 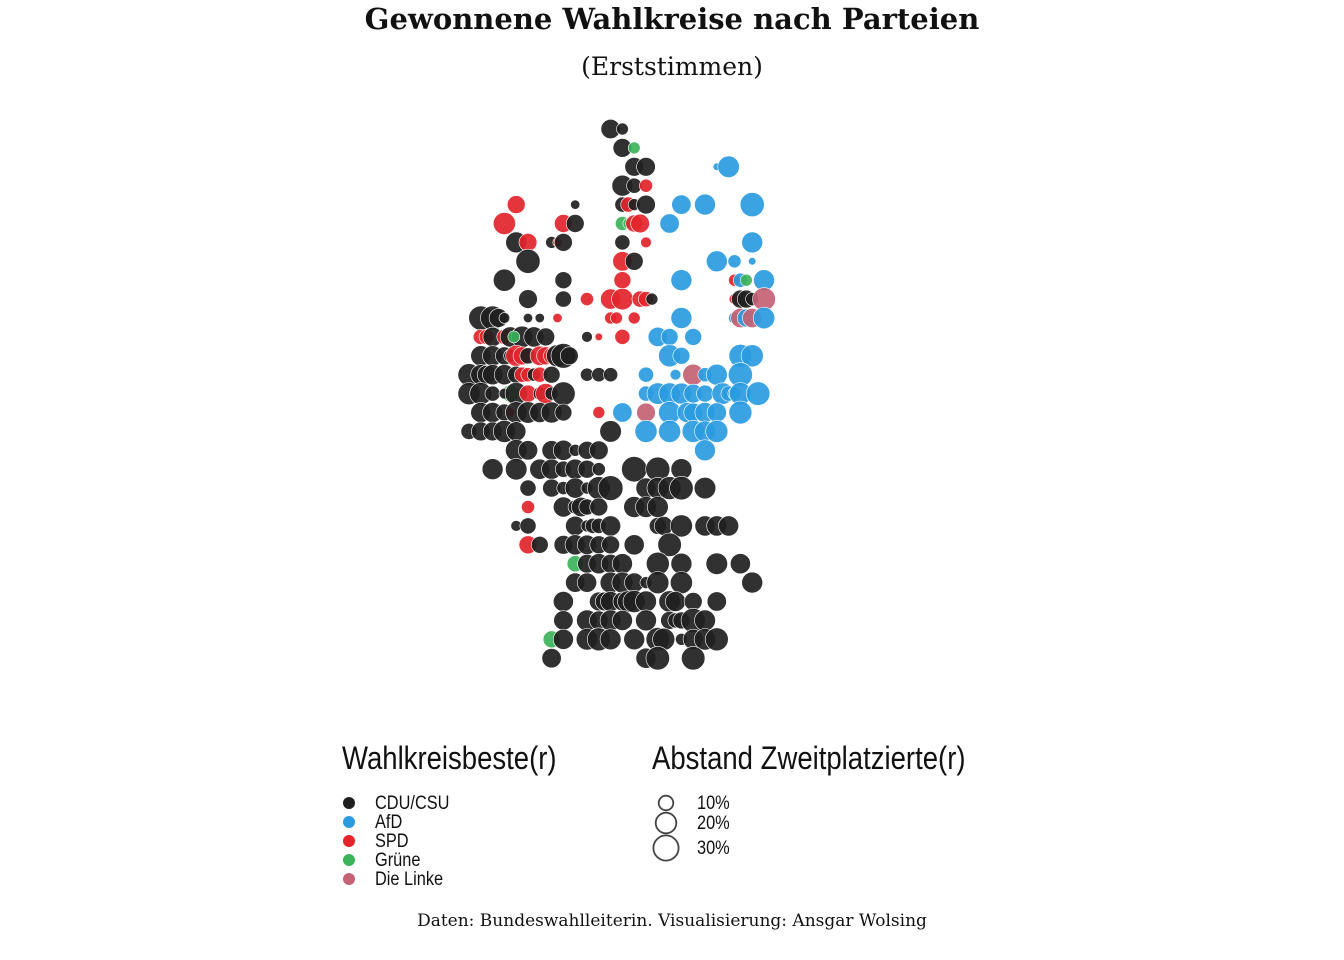 What do you see at coordinates (713, 823) in the screenshot?
I see `legend-size-label-20: 20%` at bounding box center [713, 823].